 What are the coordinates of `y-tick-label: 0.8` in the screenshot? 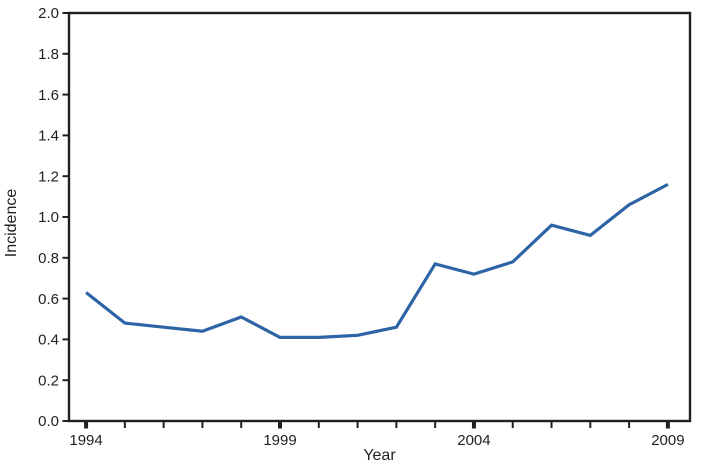 It's located at (48, 258).